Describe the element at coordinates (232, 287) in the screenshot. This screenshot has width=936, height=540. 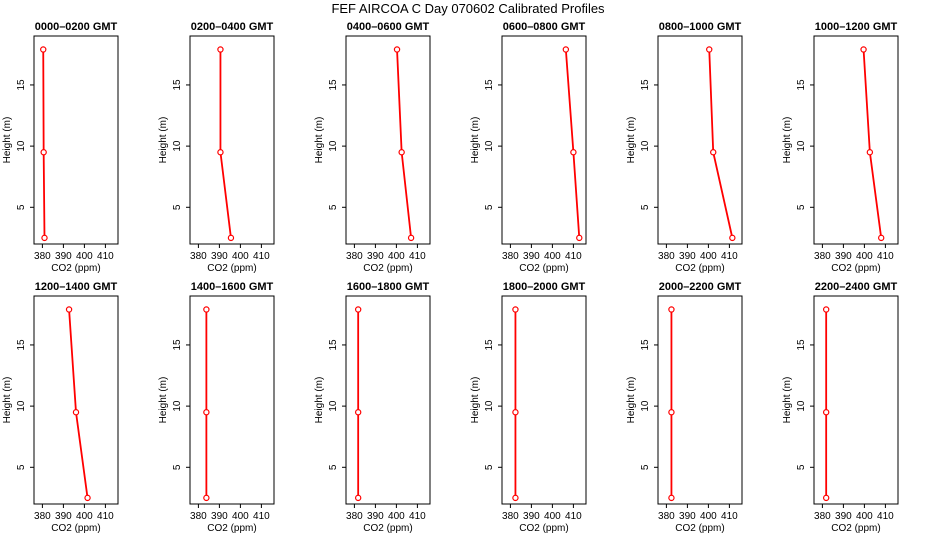
I see `panel-title: 1400–1600 GMT` at that location.